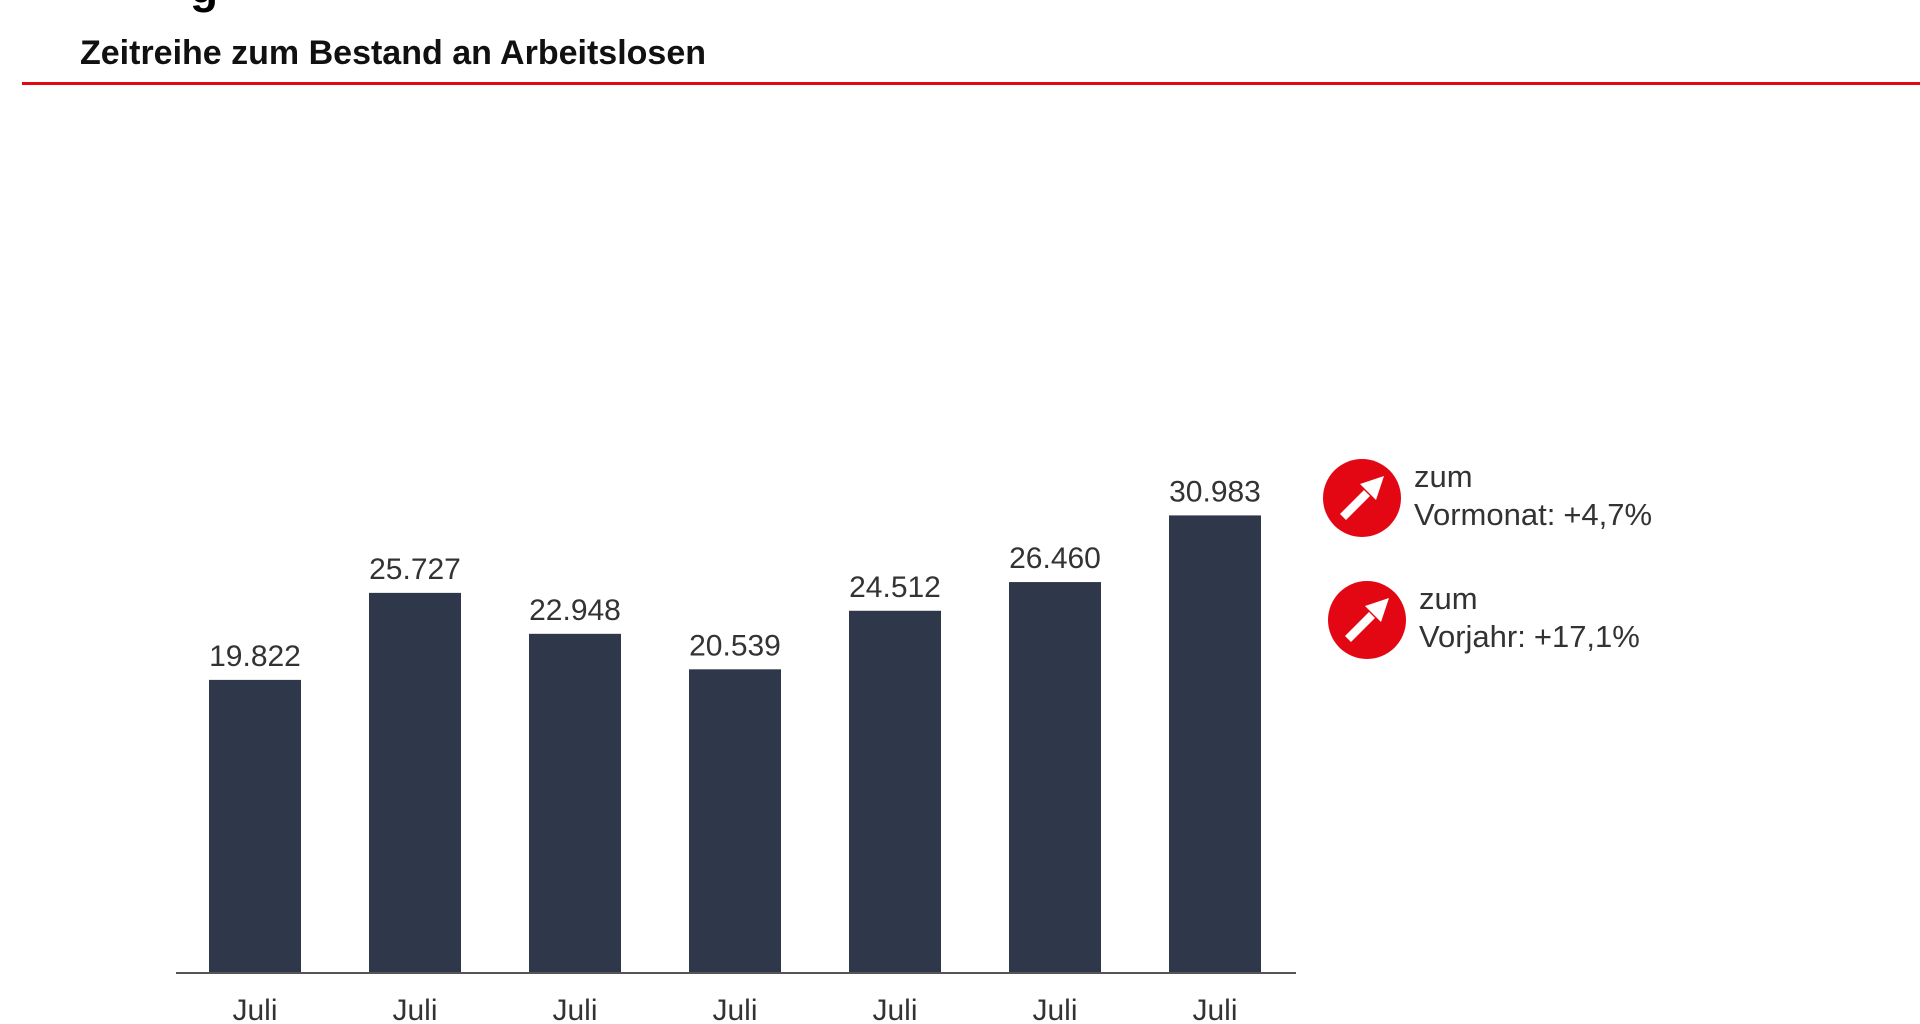 The image size is (1920, 1024). What do you see at coordinates (895, 587) in the screenshot?
I see `bar-value-label: 24.512` at bounding box center [895, 587].